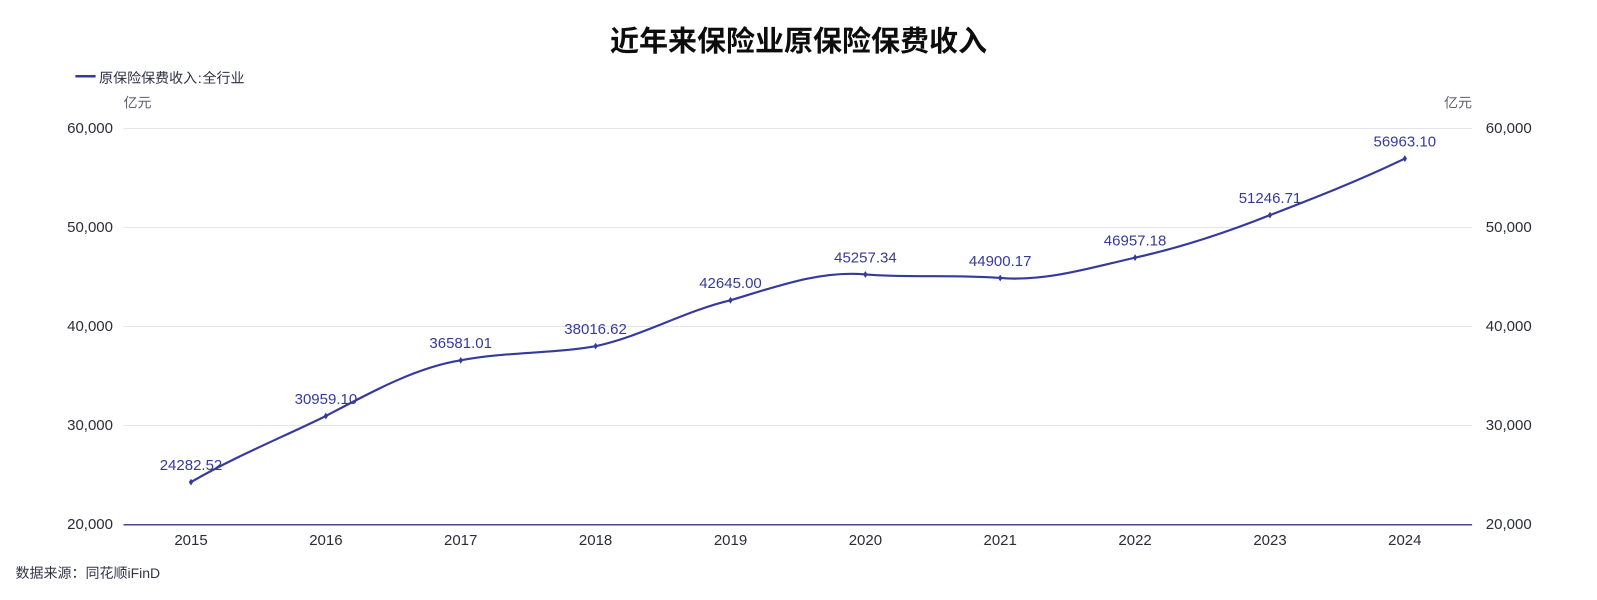 The height and width of the screenshot is (600, 1597). Describe the element at coordinates (1134, 540) in the screenshot. I see `svg-text: 2022` at that location.